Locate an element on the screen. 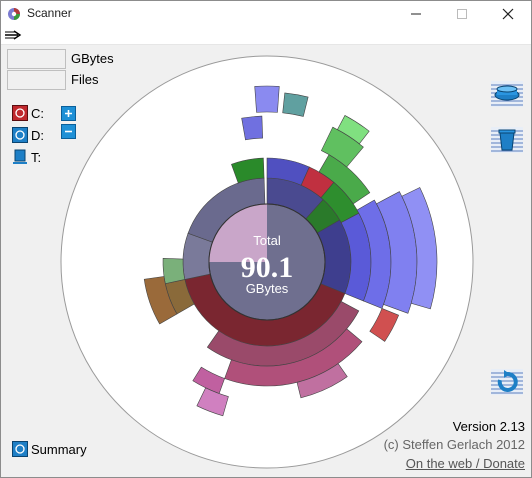  drive-c-label: C: is located at coordinates (37, 113).